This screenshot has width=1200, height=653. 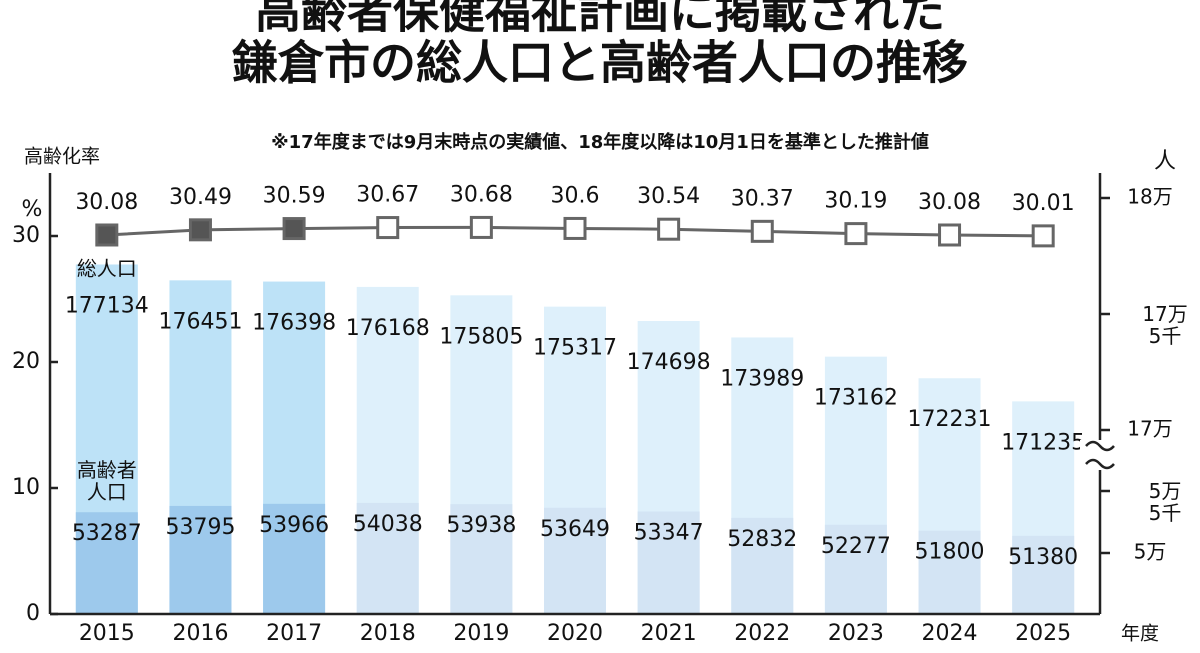 I want to click on value-label: 176451, so click(x=200, y=321).